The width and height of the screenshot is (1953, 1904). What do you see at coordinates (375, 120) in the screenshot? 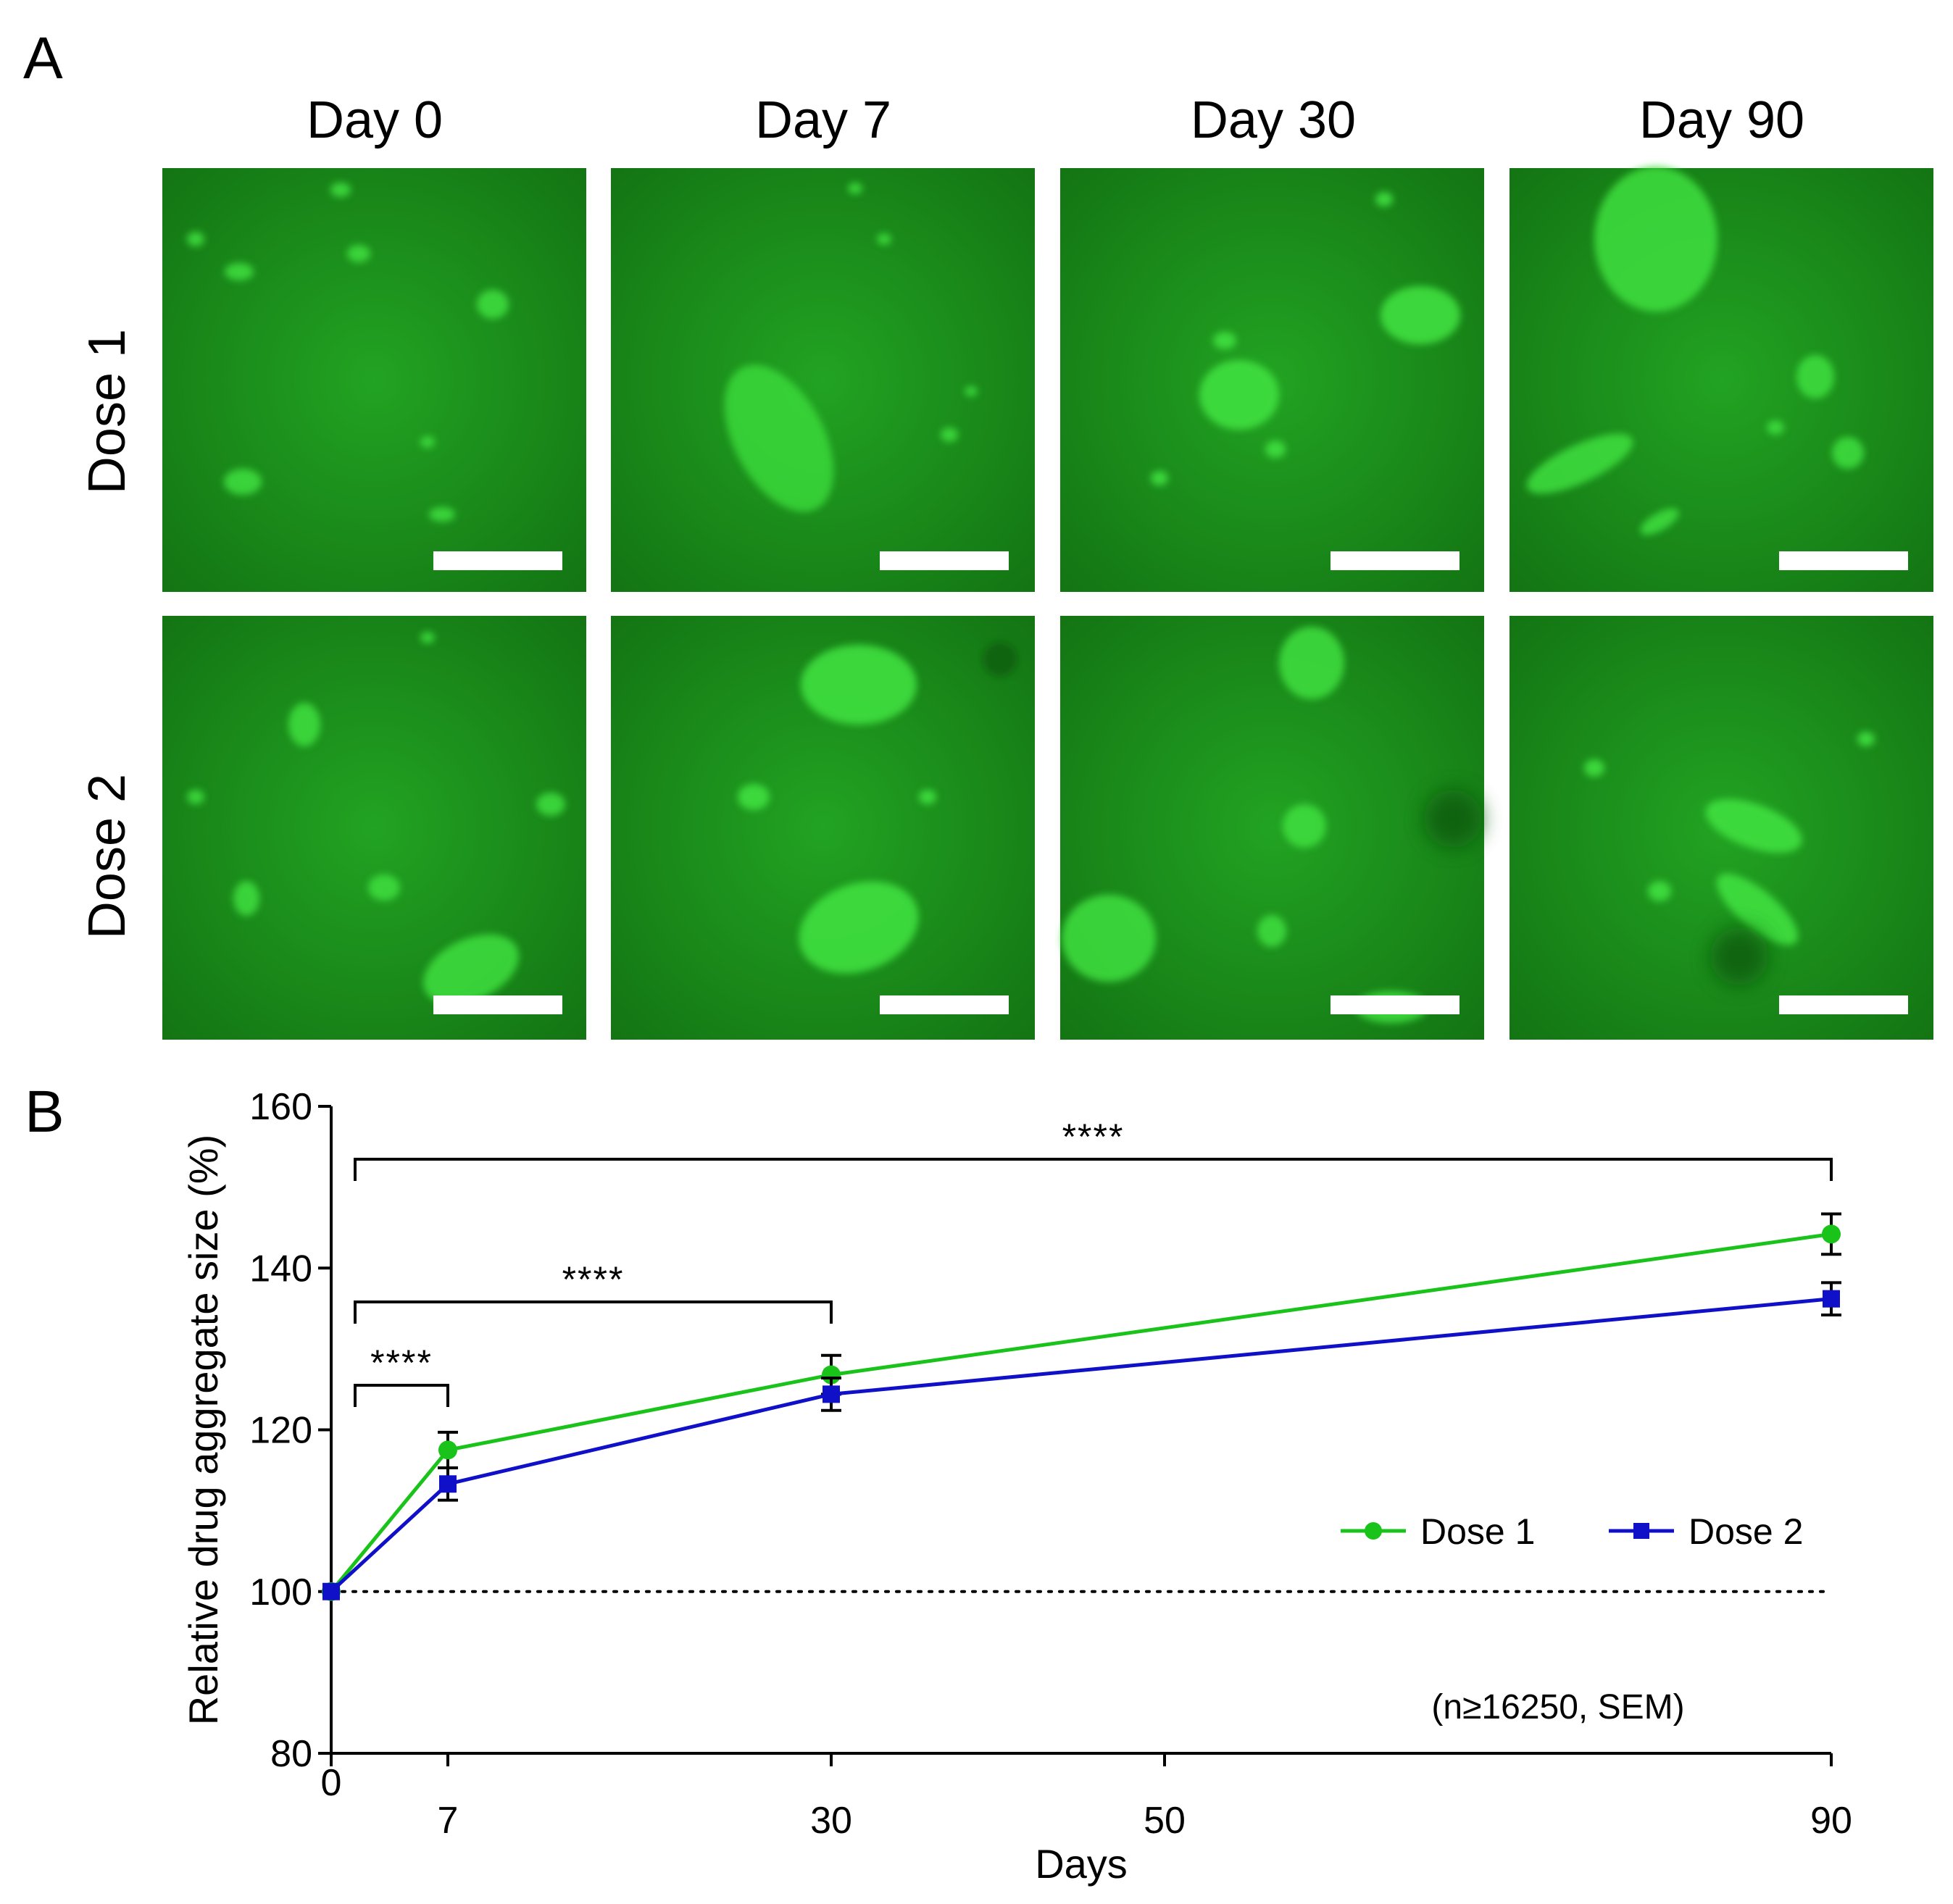
I see `column-label-day-0: Day 0` at bounding box center [375, 120].